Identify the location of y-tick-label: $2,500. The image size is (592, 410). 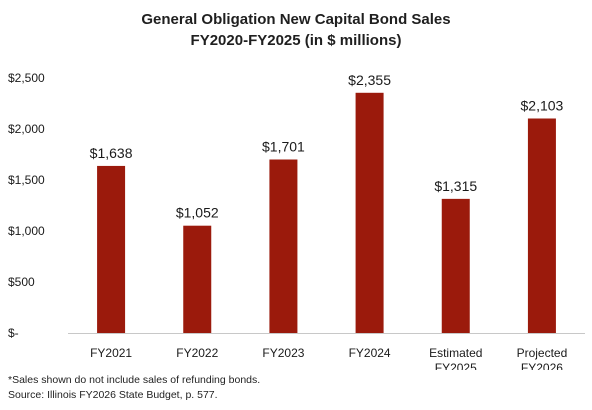
(26, 78).